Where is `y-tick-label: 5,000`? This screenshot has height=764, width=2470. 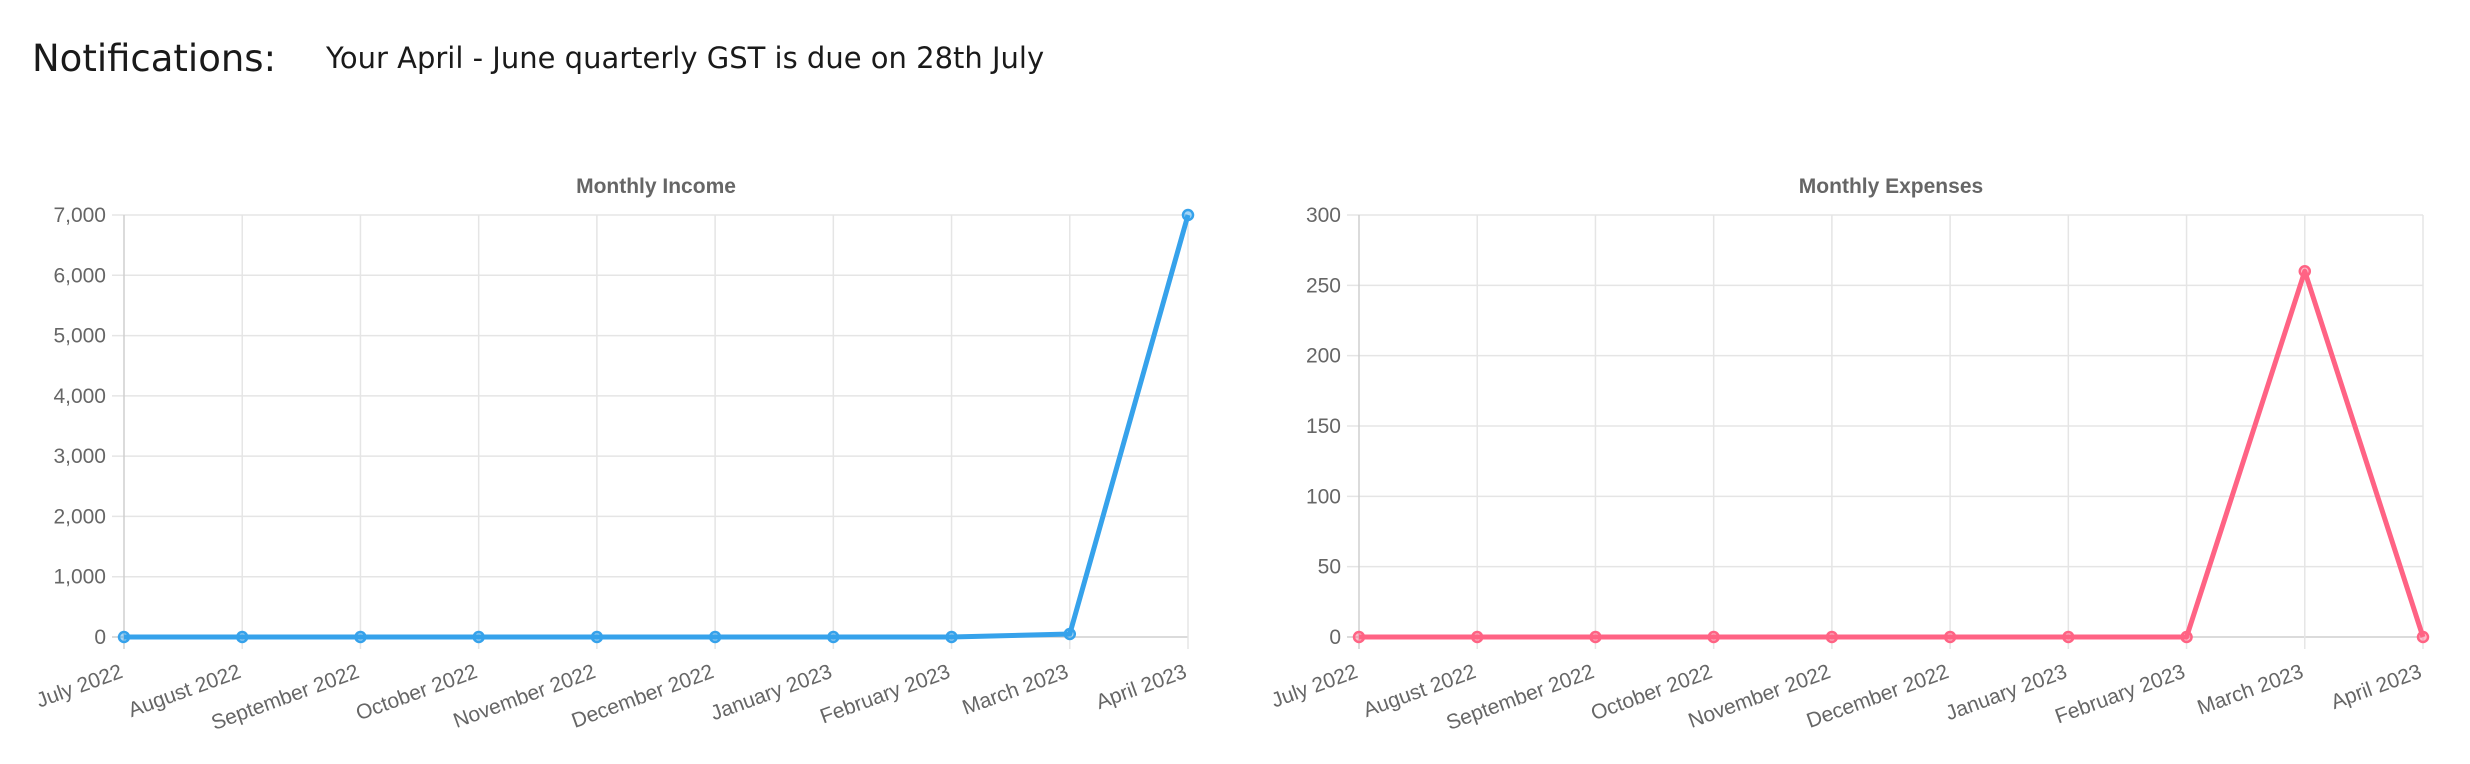
y-tick-label: 5,000 is located at coordinates (79, 336).